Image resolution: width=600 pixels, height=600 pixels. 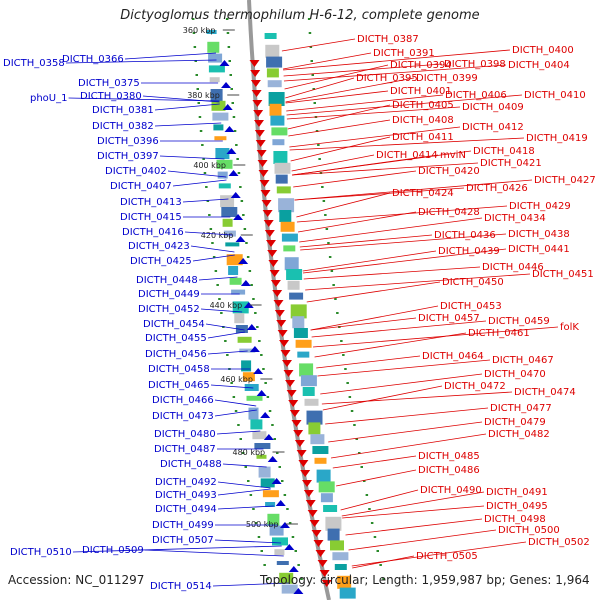 What do you see at coordinates (563, 274) in the screenshot?
I see `gene-label-right: DICTH_0451` at bounding box center [563, 274].